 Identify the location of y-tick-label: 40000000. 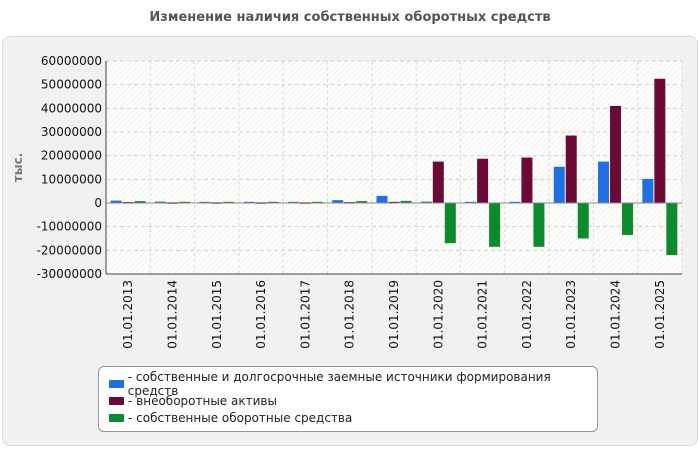
(71, 108).